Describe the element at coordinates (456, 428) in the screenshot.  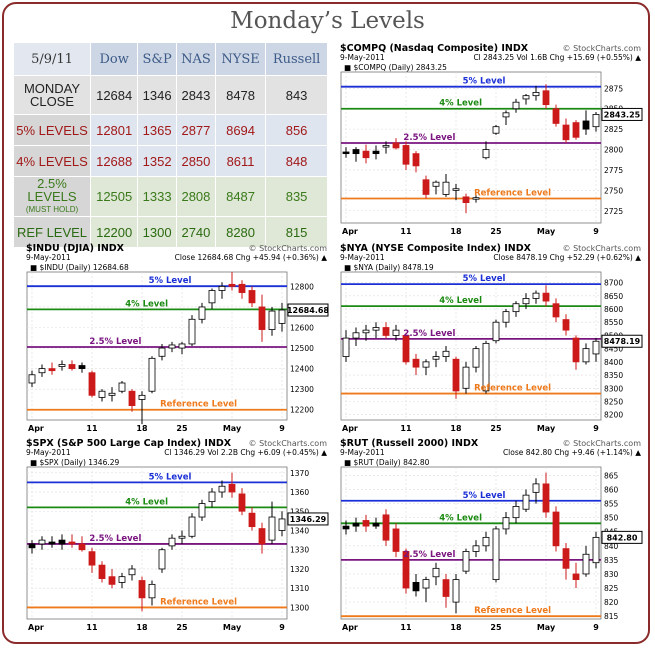
I see `x-tick-label: 18` at that location.